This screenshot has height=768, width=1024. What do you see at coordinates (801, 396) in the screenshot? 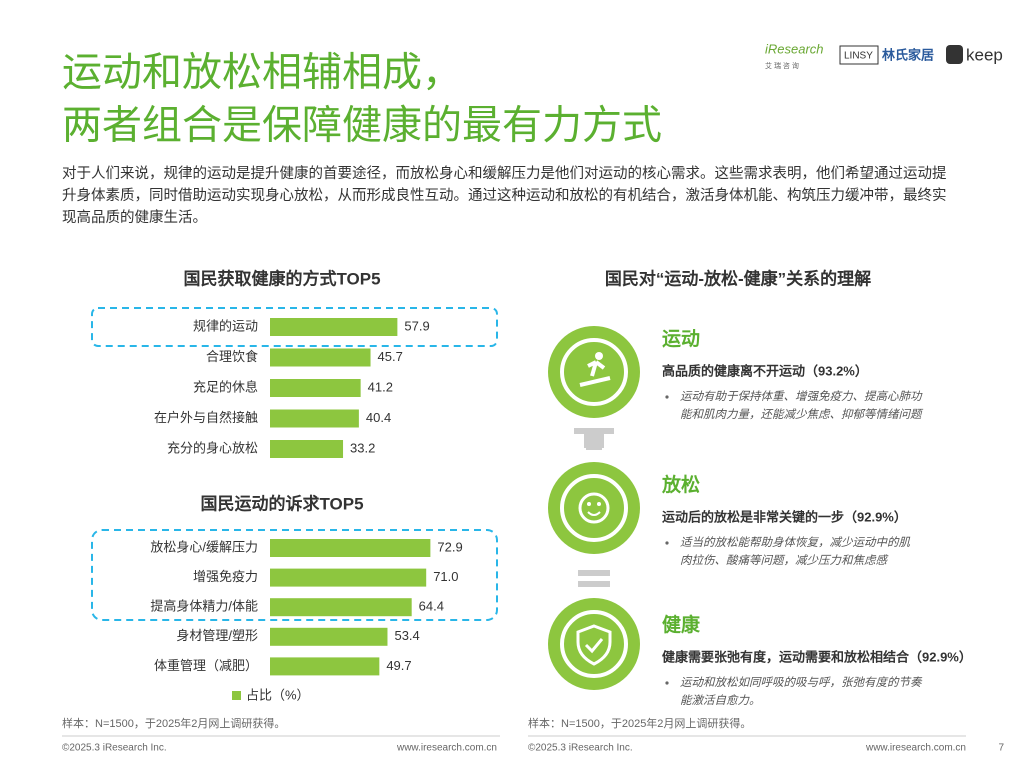
I see `item-bullet: 运动有助于保持体重、增强免疫力、提高心肺功` at bounding box center [801, 396].